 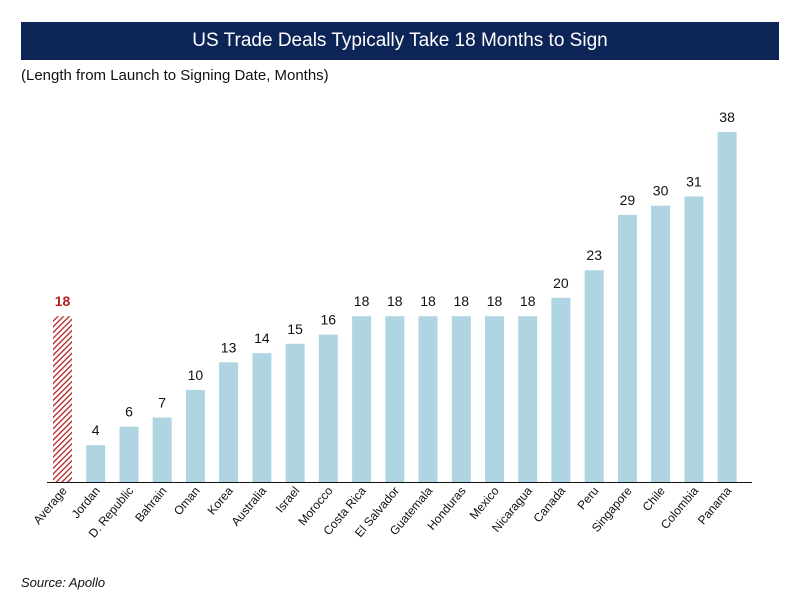 What do you see at coordinates (587, 498) in the screenshot?
I see `x-label-peru: Peru` at bounding box center [587, 498].